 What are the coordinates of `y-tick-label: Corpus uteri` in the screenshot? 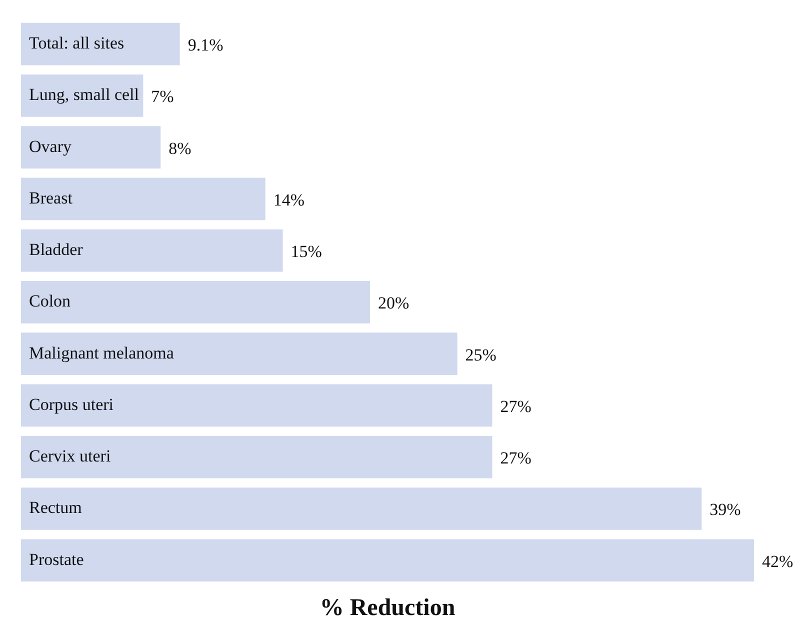 It's located at (71, 404).